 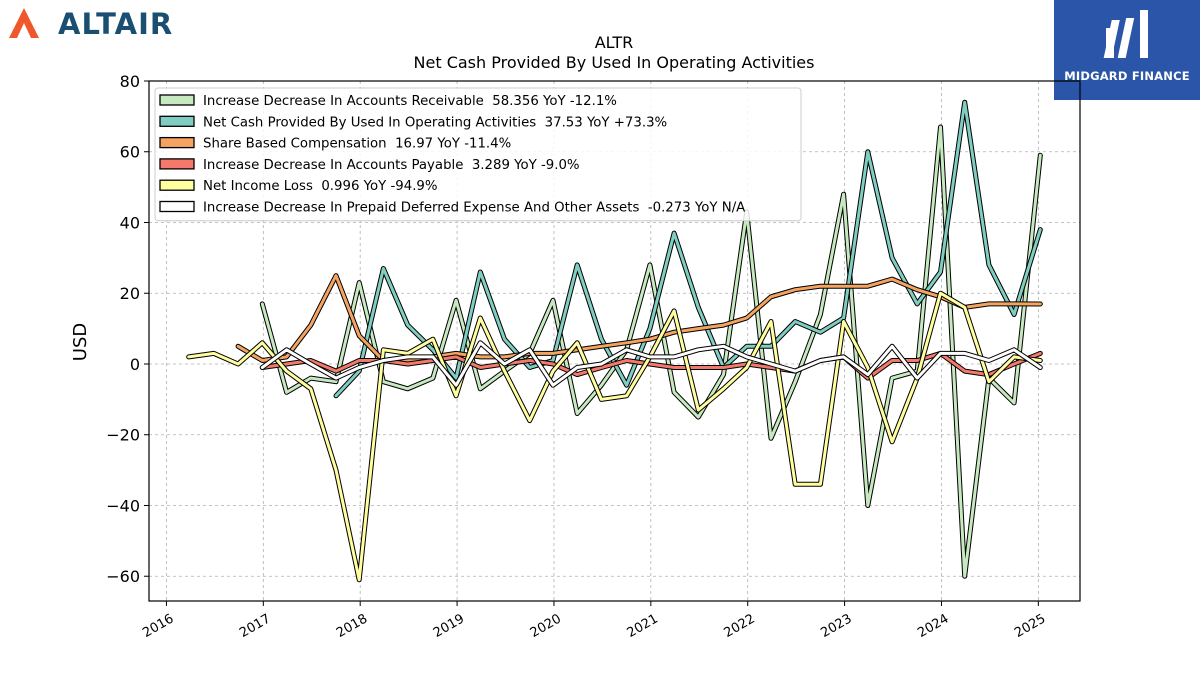 I want to click on legend-box, so click(x=478, y=154).